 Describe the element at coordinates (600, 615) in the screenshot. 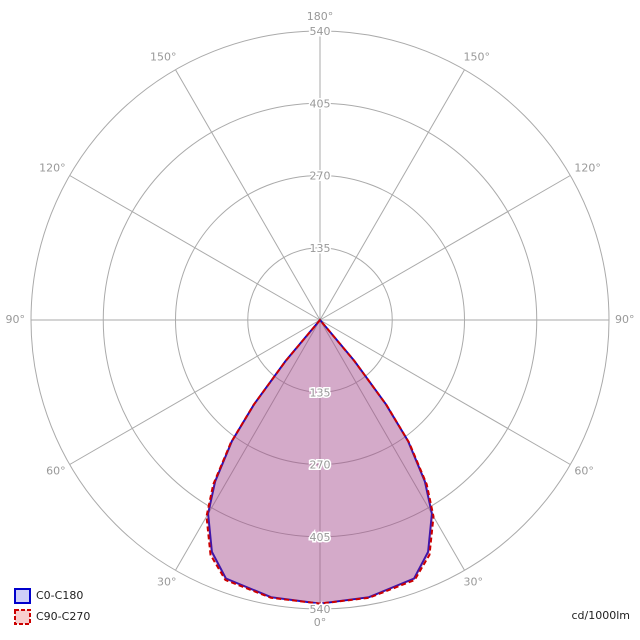

I see `unit-label: cd/1000lm` at that location.